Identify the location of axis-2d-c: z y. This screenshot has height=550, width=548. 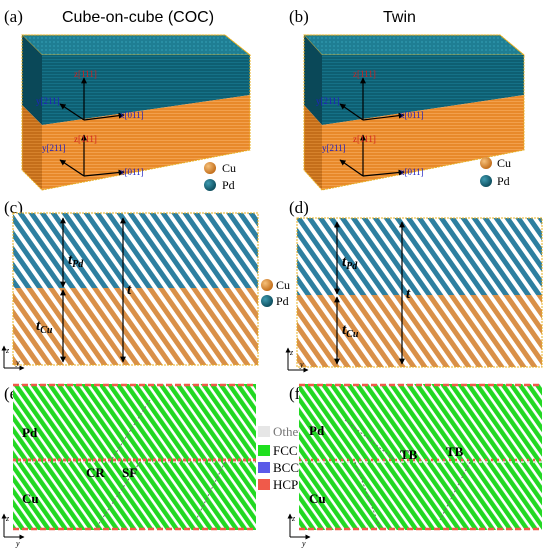
(13, 358).